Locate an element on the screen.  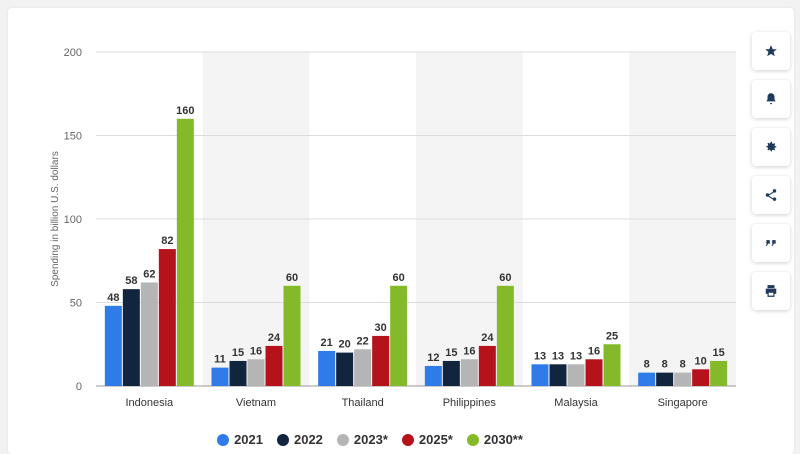
cite-button is located at coordinates (771, 243).